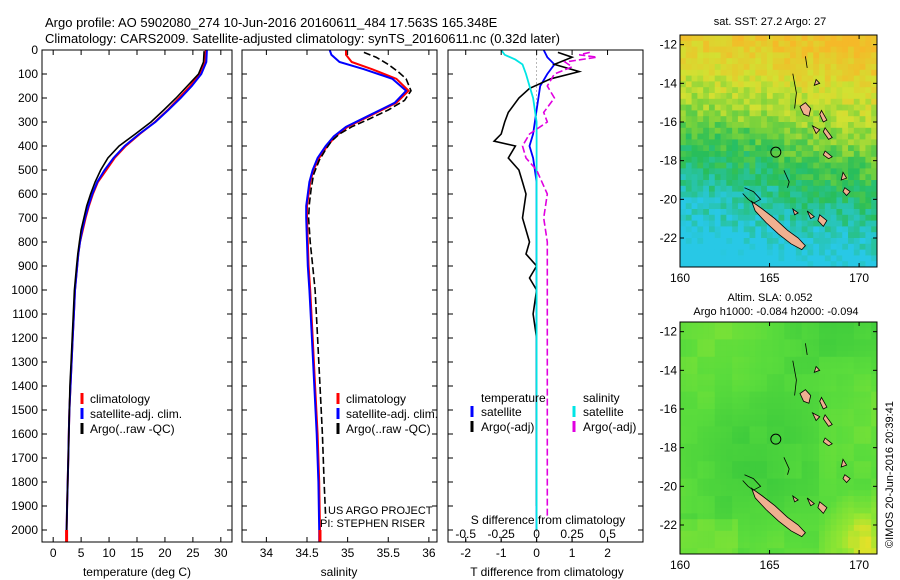  What do you see at coordinates (120, 399) in the screenshot?
I see `temperature-legend-climatology: climatology` at bounding box center [120, 399].